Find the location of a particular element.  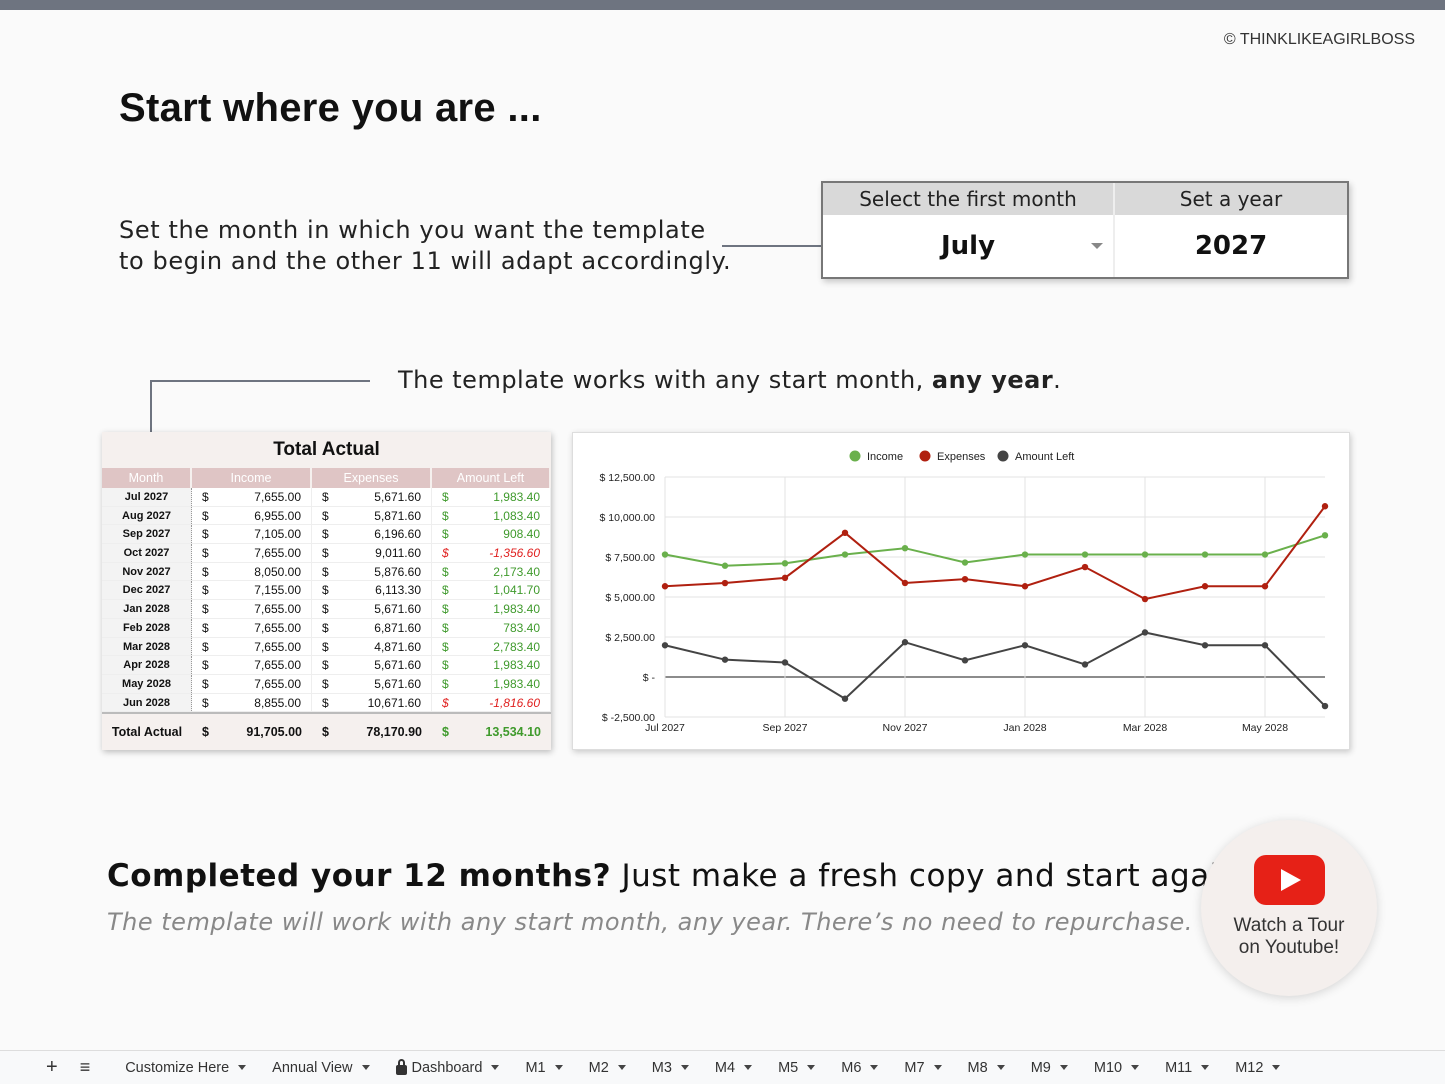

col-amount-left: Amount Left is located at coordinates (491, 478).